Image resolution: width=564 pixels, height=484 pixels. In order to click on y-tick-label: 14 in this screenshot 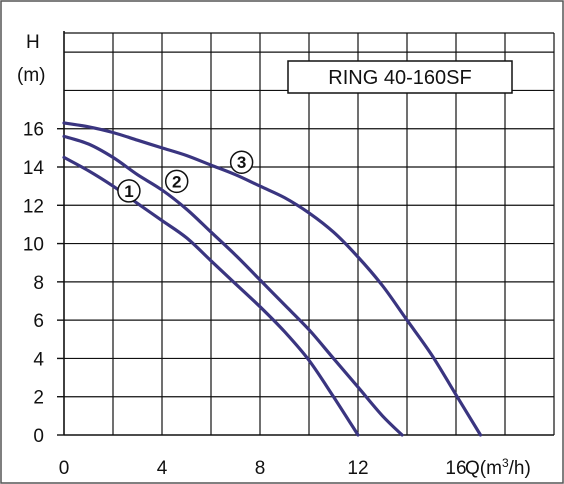, I will do `click(34, 168)`.